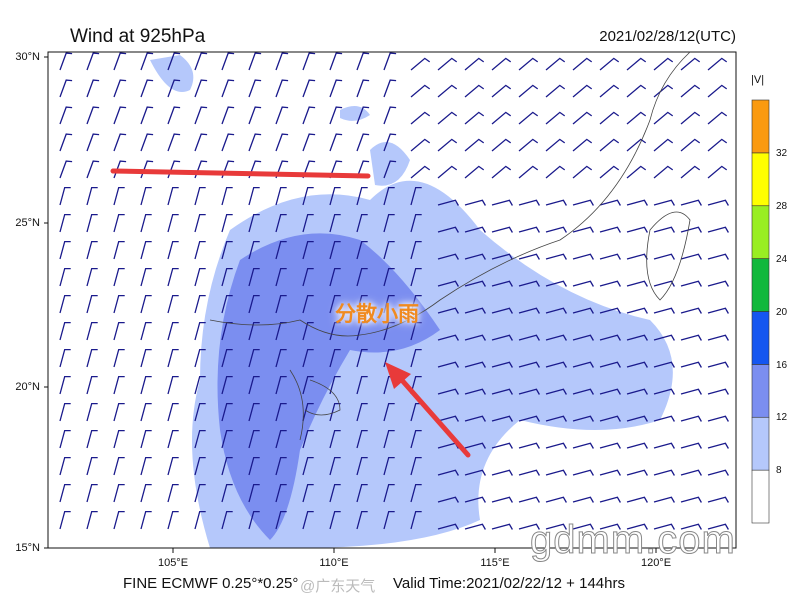 This screenshot has width=800, height=600. Describe the element at coordinates (173, 563) in the screenshot. I see `lon-label: 105°E` at that location.